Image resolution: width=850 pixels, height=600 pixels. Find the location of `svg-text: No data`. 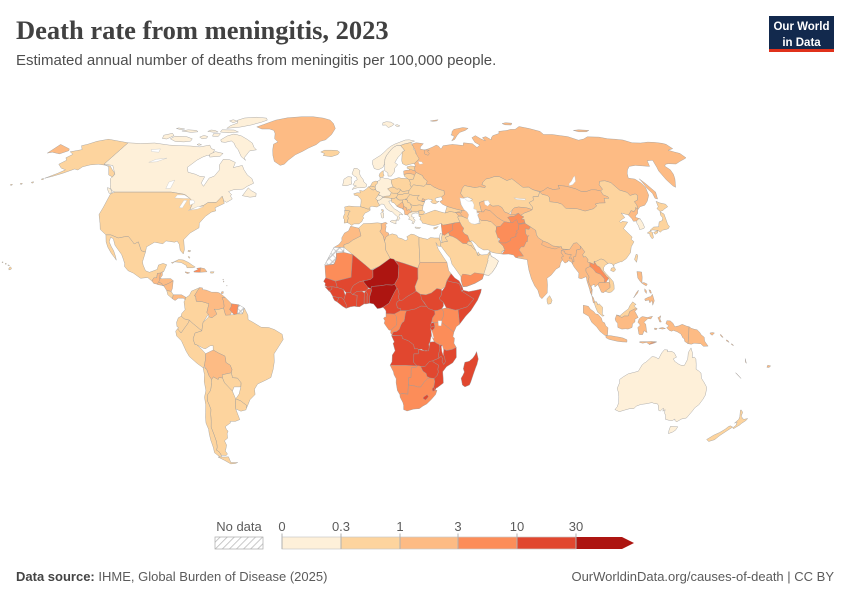

svg-text: No data is located at coordinates (239, 526).